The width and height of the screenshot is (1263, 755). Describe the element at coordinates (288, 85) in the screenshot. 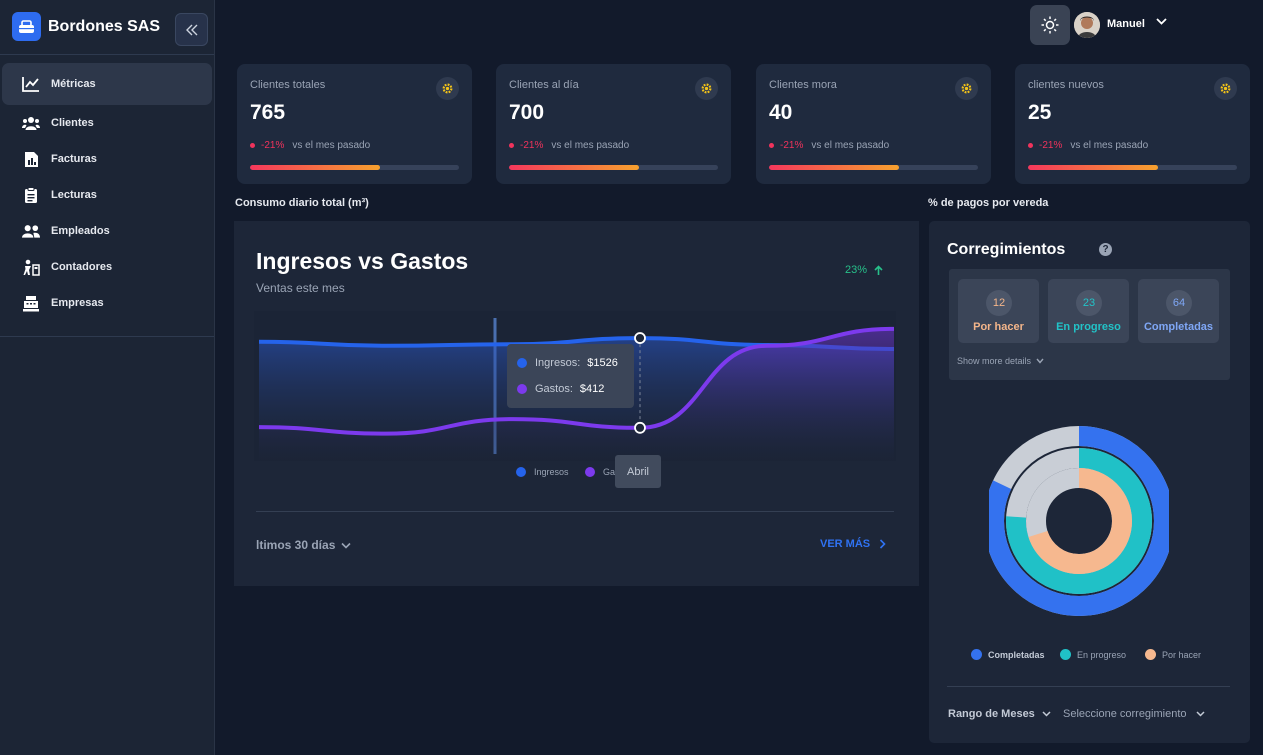

I see `kpi-title: Clientes totales` at that location.